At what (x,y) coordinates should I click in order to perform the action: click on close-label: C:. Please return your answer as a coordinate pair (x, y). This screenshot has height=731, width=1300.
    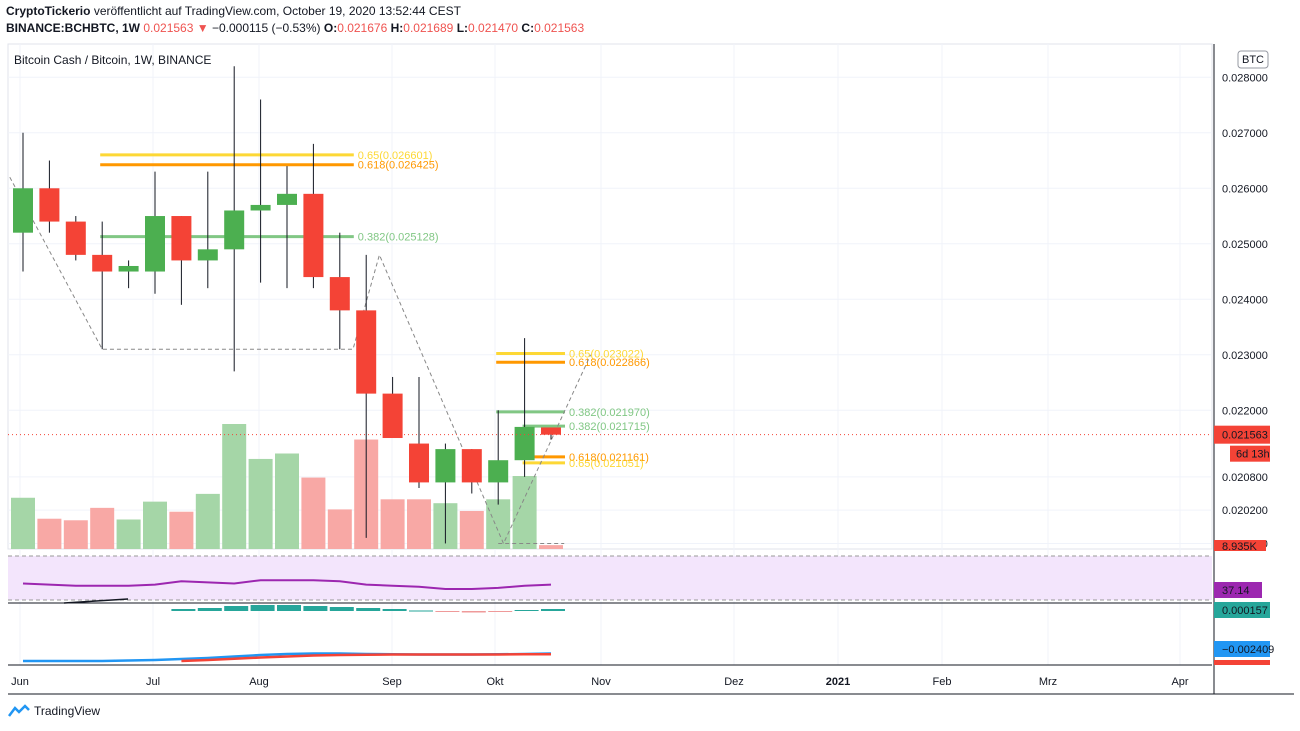
    Looking at the image, I should click on (528, 28).